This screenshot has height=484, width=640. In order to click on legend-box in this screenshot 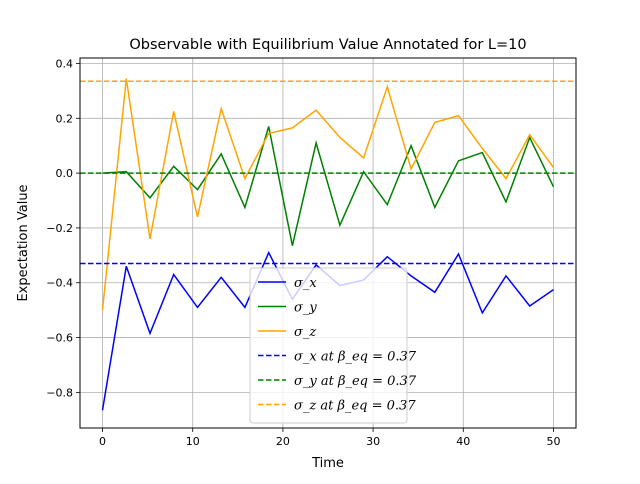, I will do `click(328, 345)`.